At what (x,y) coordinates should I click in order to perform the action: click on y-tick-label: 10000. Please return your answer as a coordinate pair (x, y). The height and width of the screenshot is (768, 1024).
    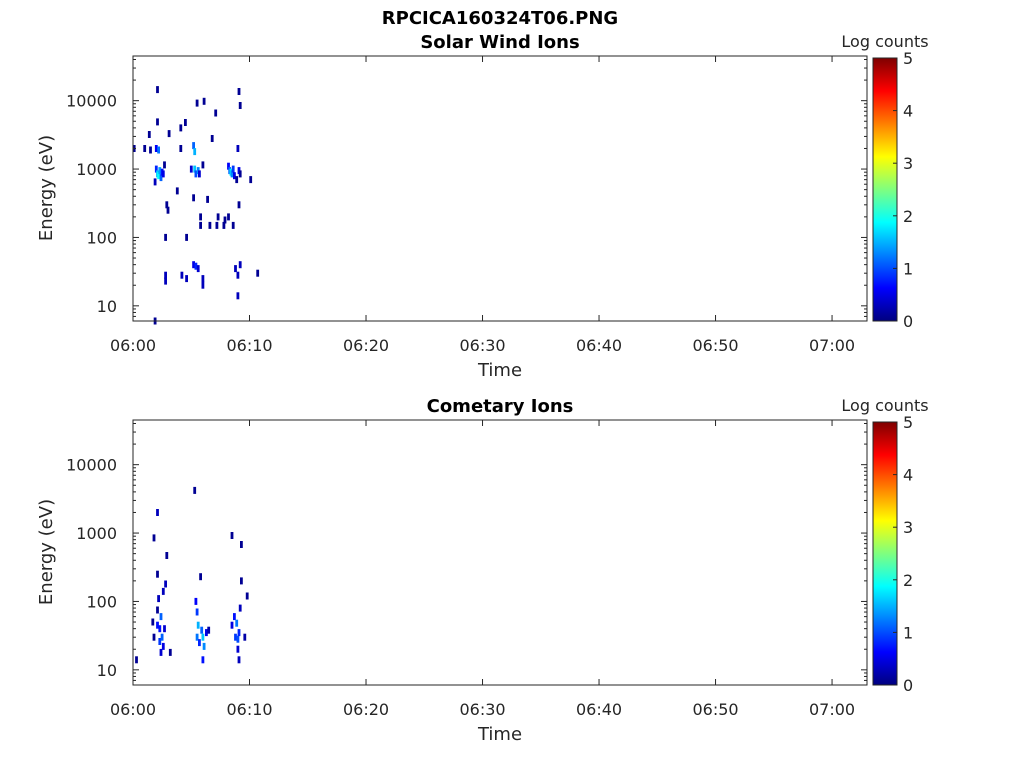
    Looking at the image, I should click on (91, 101).